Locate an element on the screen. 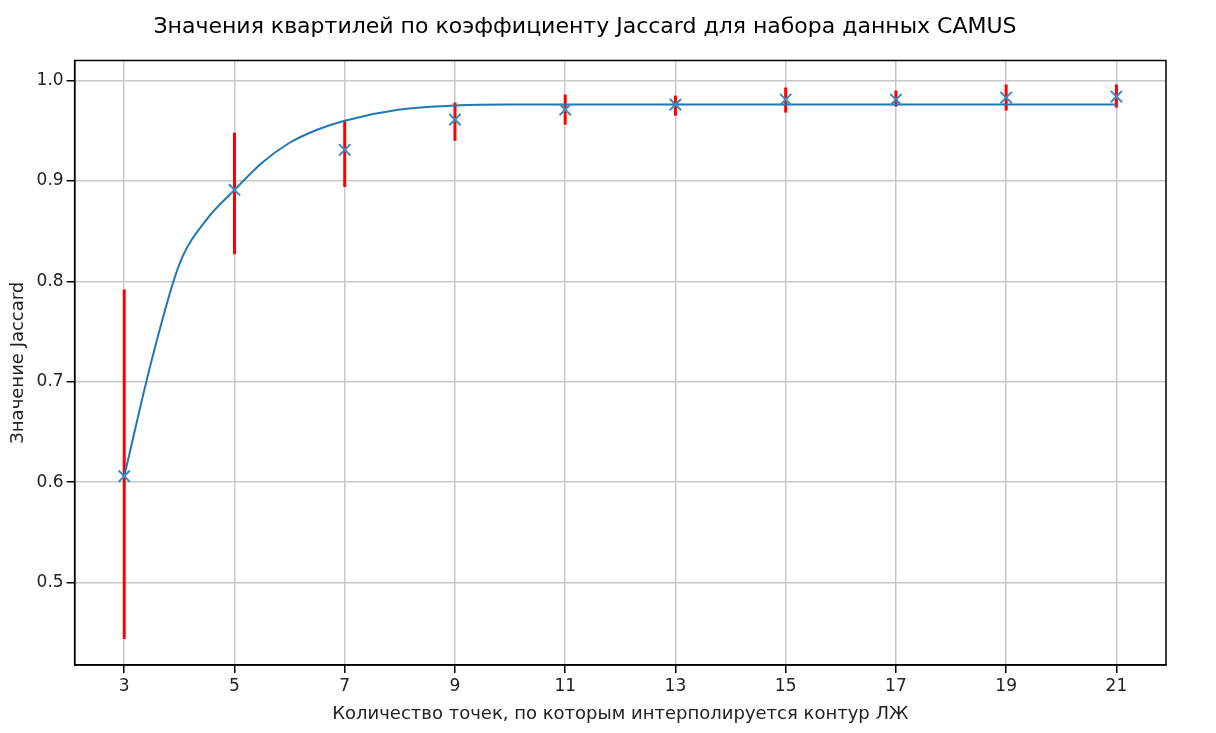 Image resolution: width=1216 pixels, height=733 pixels. x-tick-label: 15 is located at coordinates (785, 684).